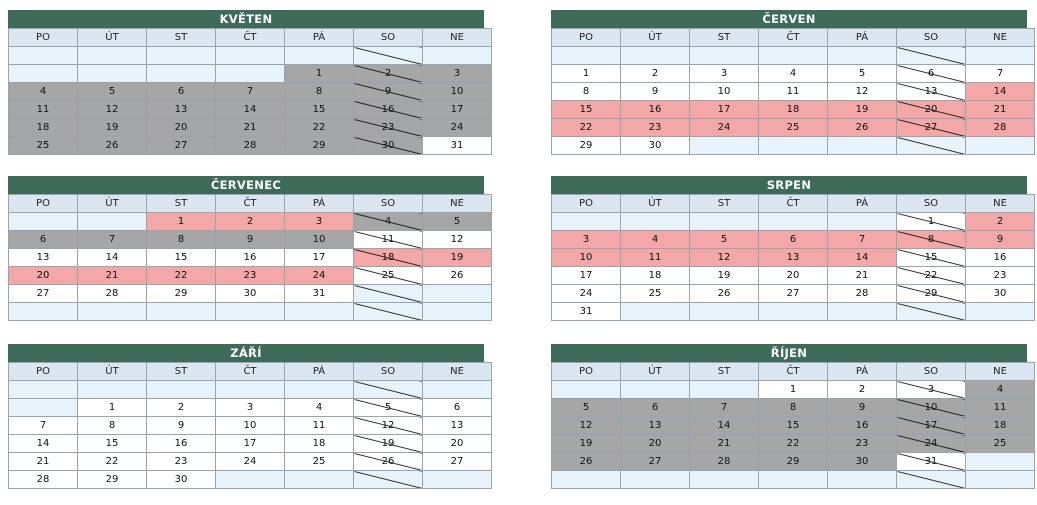 The width and height of the screenshot is (1037, 505). Describe the element at coordinates (457, 461) in the screenshot. I see `day-cell: 27` at that location.